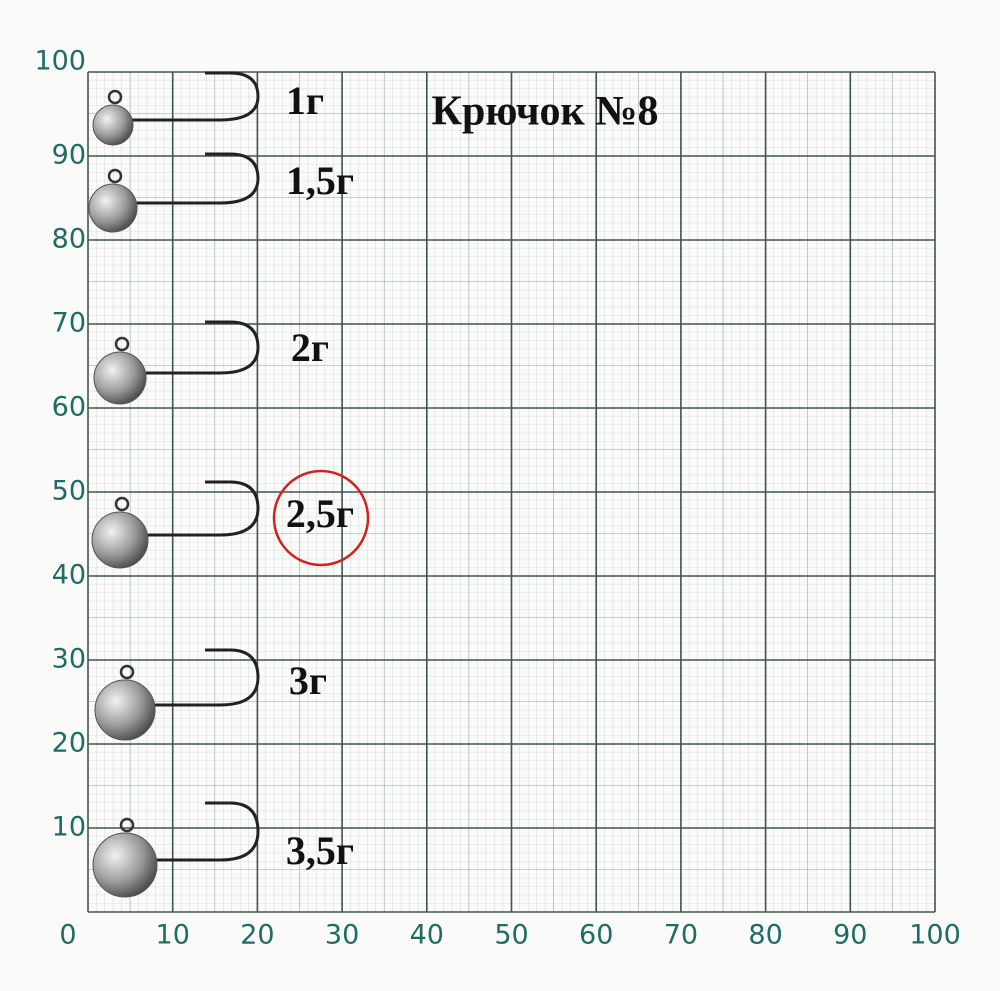  What do you see at coordinates (67, 935) in the screenshot?
I see `x-tick-label: 0` at bounding box center [67, 935].